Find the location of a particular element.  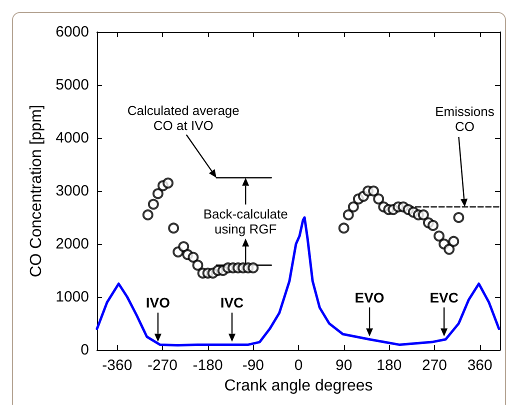

y-tick-label: 2000 is located at coordinates (72, 244).